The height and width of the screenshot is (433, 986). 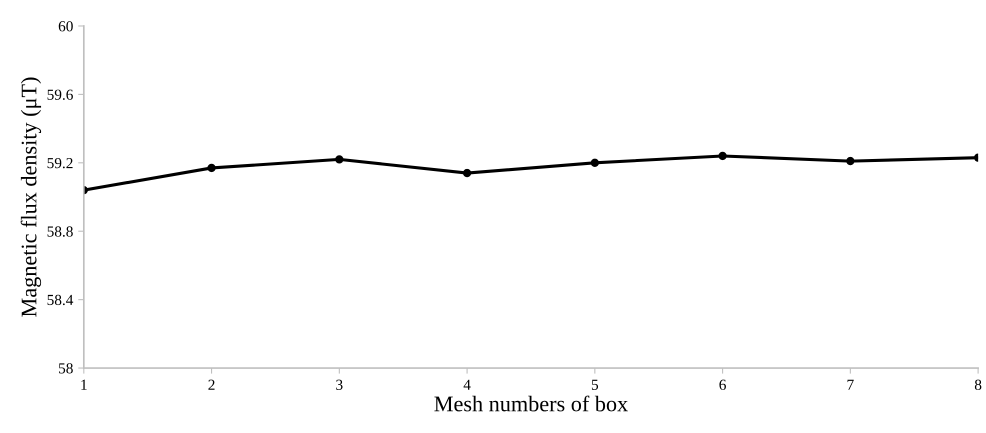 I want to click on x-tick-label: 6, so click(x=722, y=385).